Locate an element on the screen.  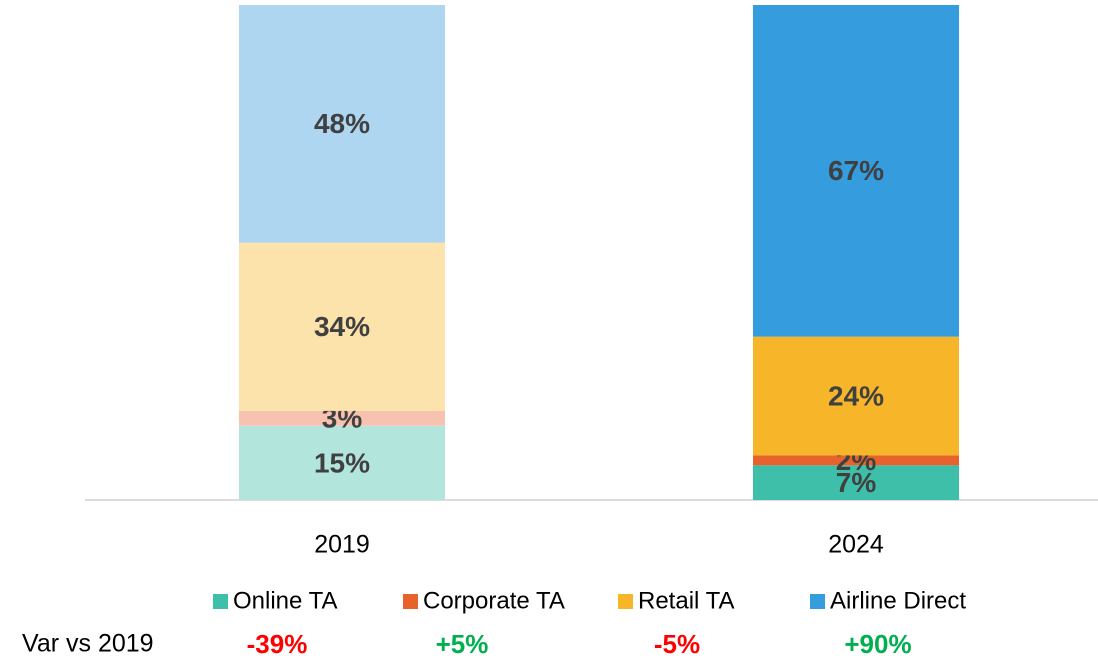
data-label: 15% is located at coordinates (342, 462).